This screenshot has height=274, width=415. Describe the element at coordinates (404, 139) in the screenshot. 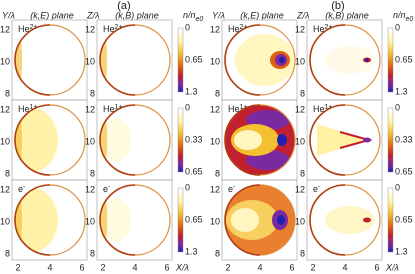

I see `colorbar-tick-label: 0.33` at that location.